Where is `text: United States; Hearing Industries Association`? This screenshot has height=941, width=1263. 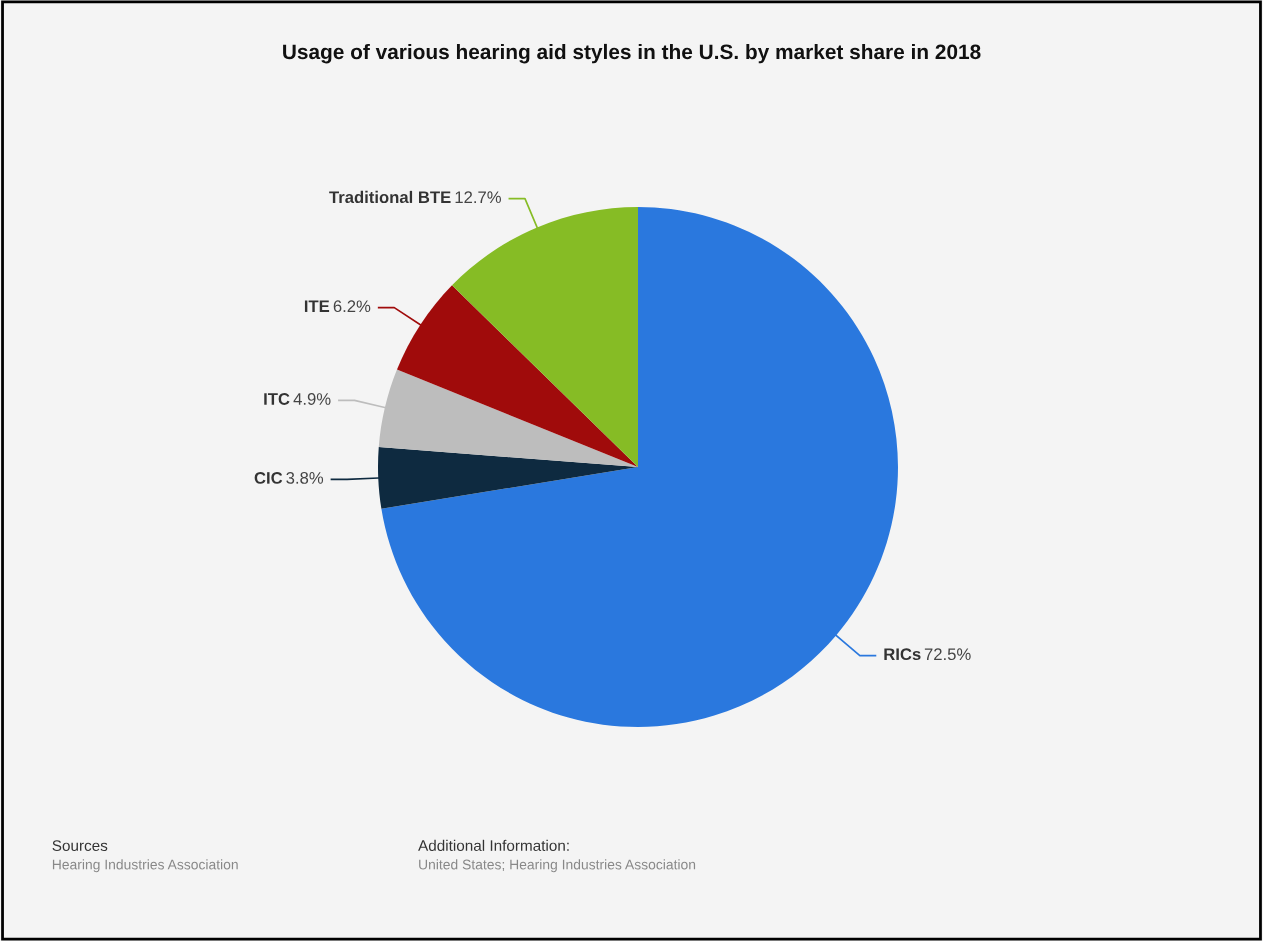
text: United States; Hearing Industries Association is located at coordinates (557, 866).